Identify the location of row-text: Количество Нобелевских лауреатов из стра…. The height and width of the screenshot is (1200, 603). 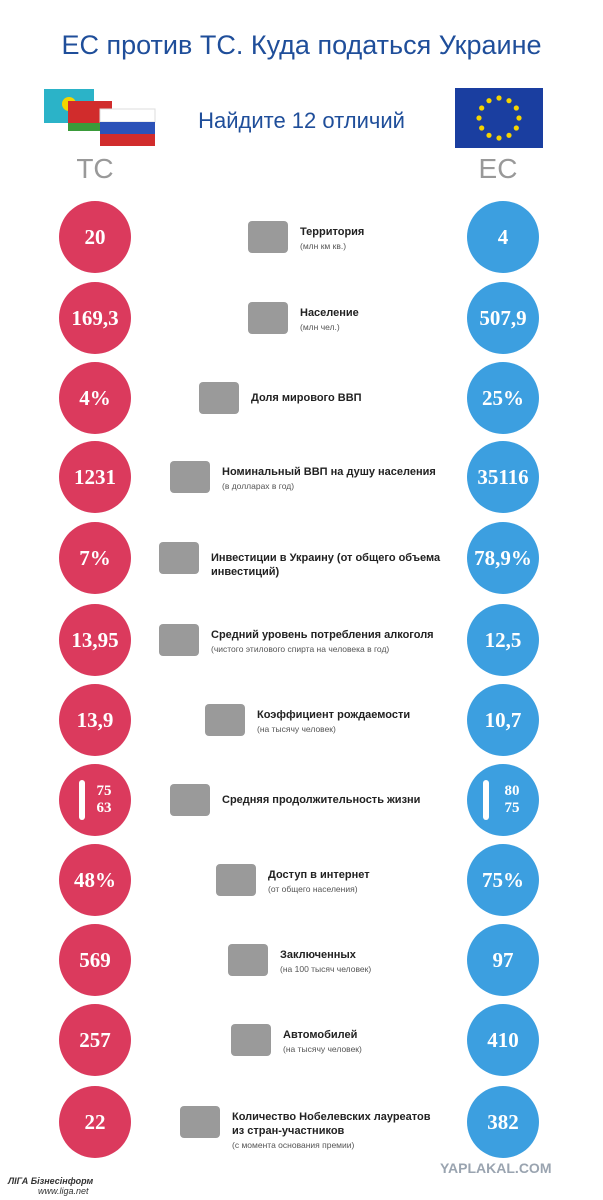
(332, 1130).